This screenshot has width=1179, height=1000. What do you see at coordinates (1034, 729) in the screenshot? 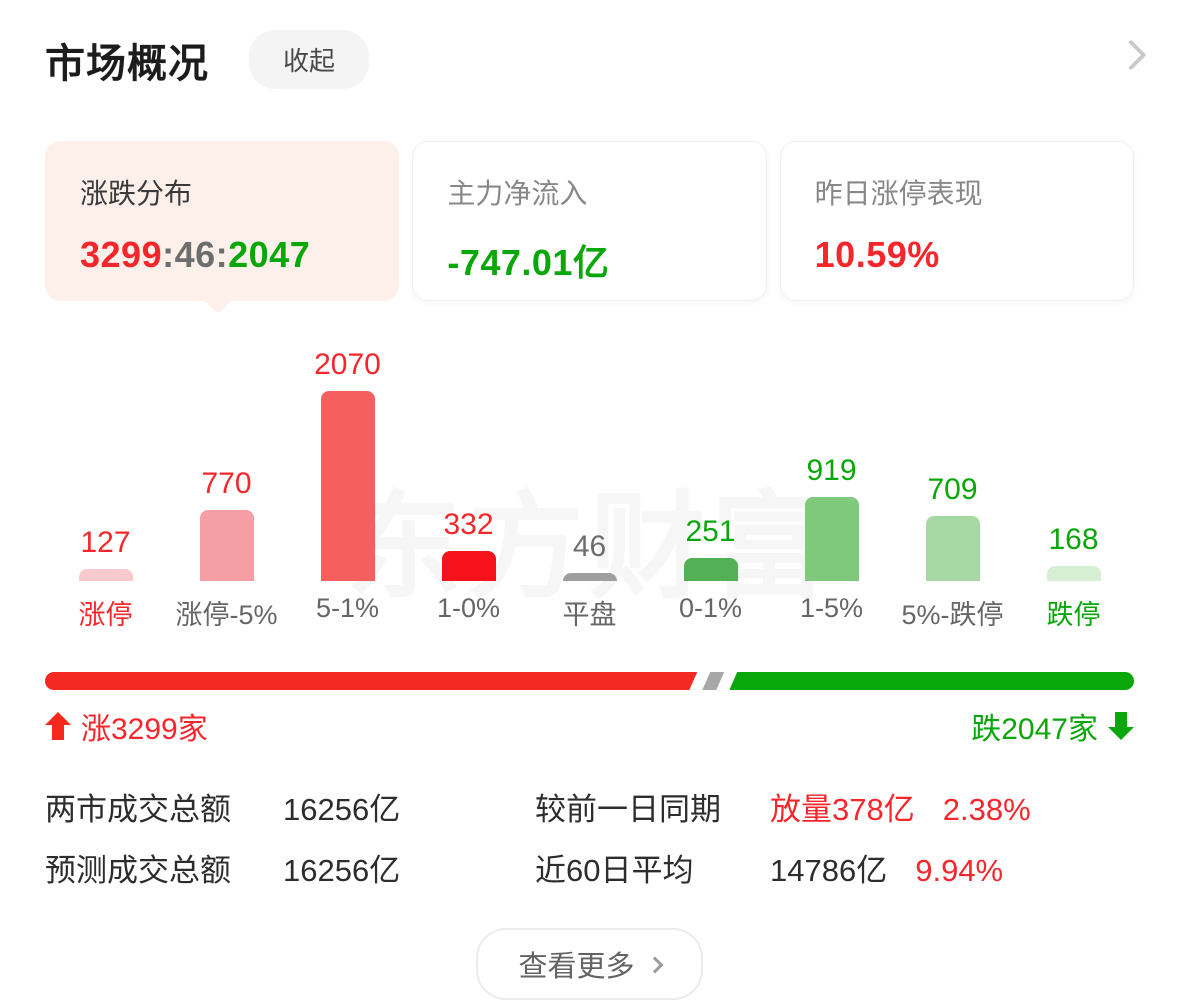
I see `down-total-label: 跌2047家` at bounding box center [1034, 729].